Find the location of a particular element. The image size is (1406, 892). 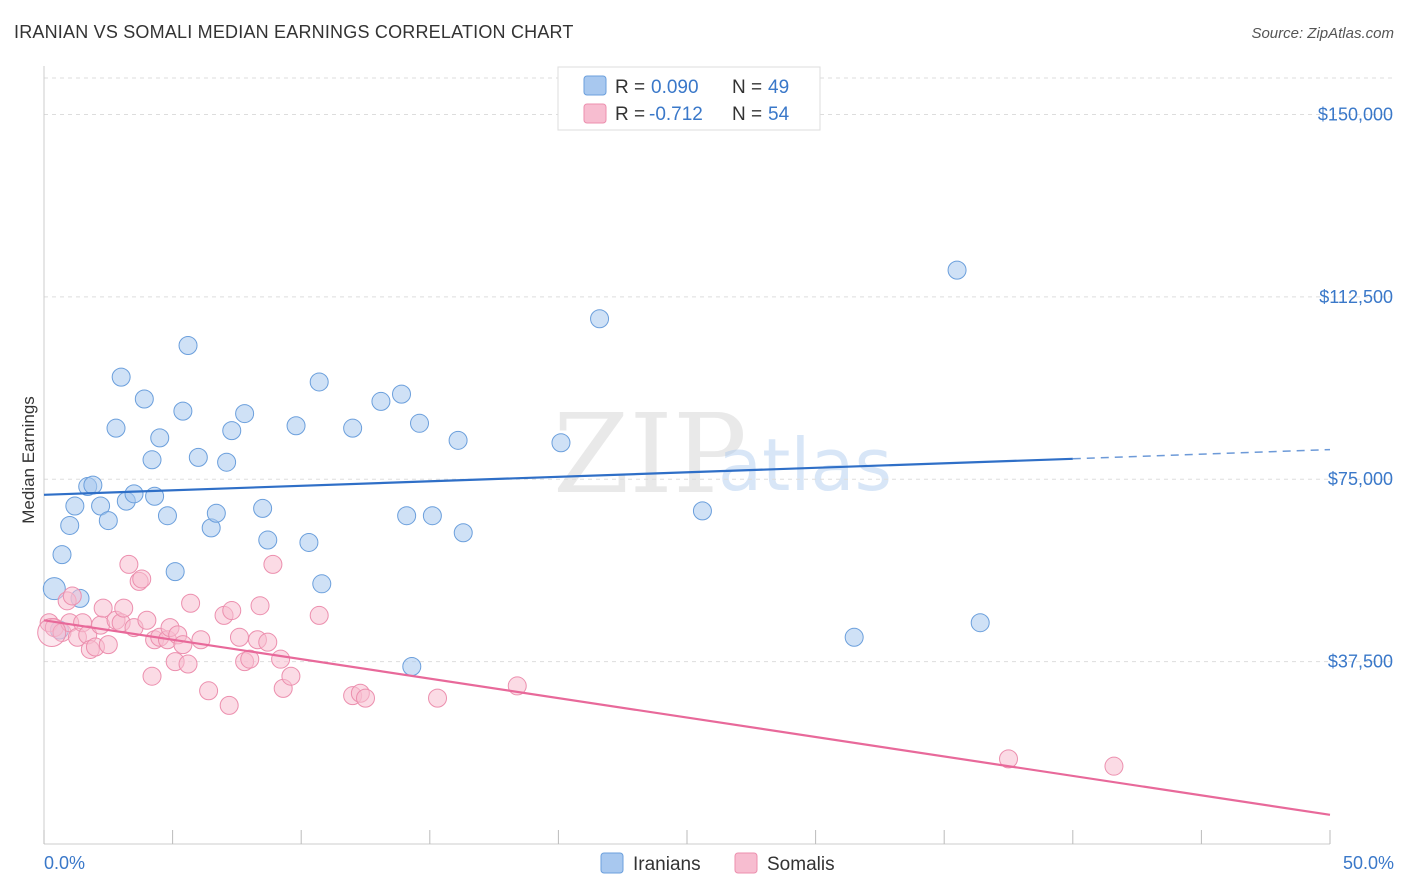

somalis-stats-swatch is located at coordinates (595, 113).